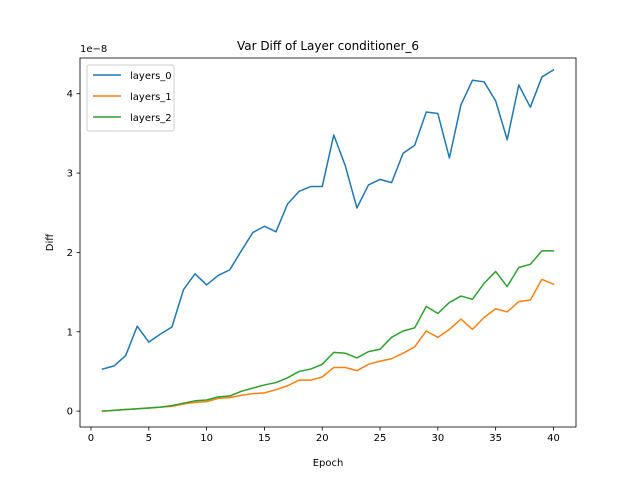  What do you see at coordinates (70, 412) in the screenshot?
I see `y-tick-label: 0` at bounding box center [70, 412].